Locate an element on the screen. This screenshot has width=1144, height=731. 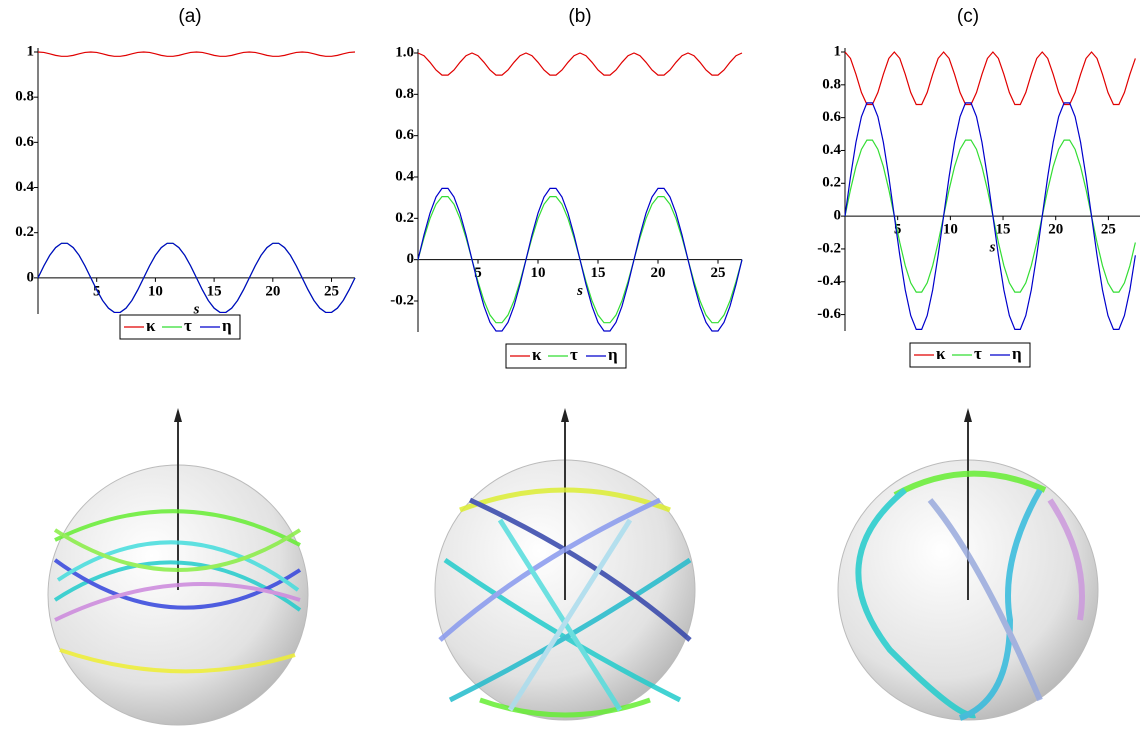
sphere-c is located at coordinates (968, 564).